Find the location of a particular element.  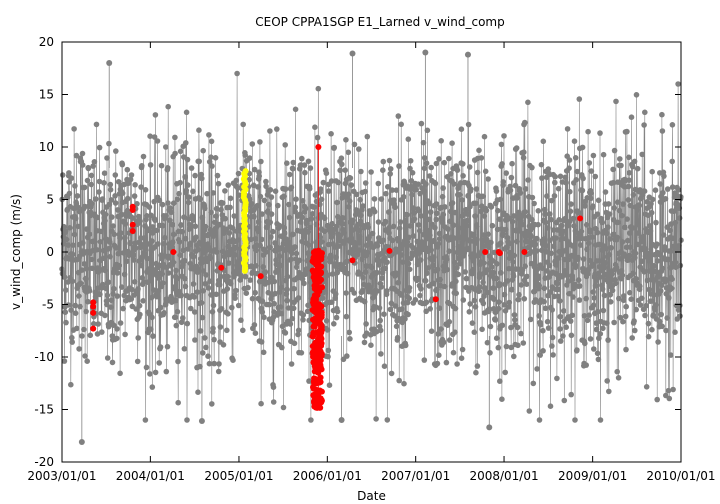

x-tick-label: 2009/01/01 is located at coordinates (592, 476).